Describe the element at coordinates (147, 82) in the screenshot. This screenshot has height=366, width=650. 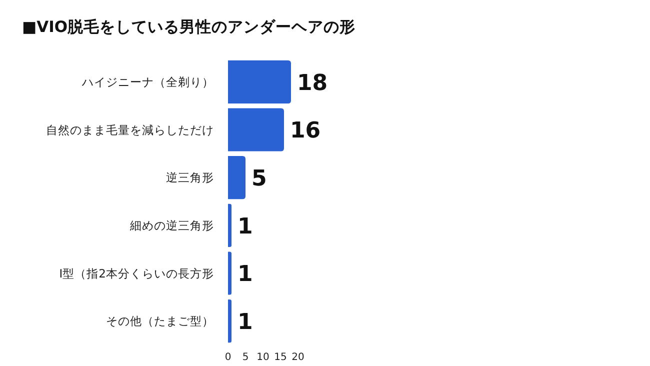
I see `y-tick-label: ハイジニーナ（全剃り）` at that location.